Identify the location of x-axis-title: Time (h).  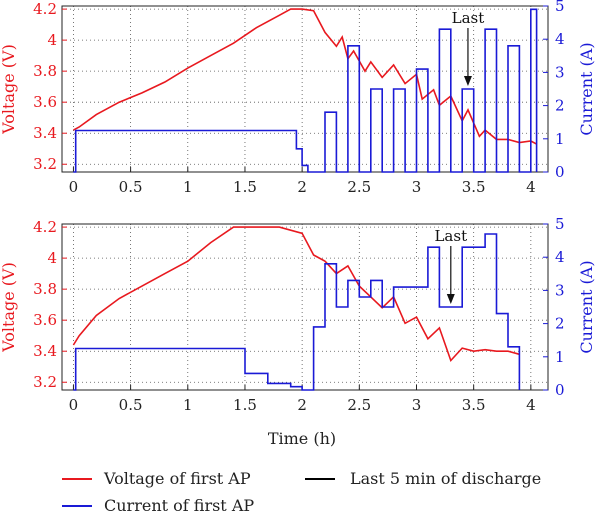
(302, 438).